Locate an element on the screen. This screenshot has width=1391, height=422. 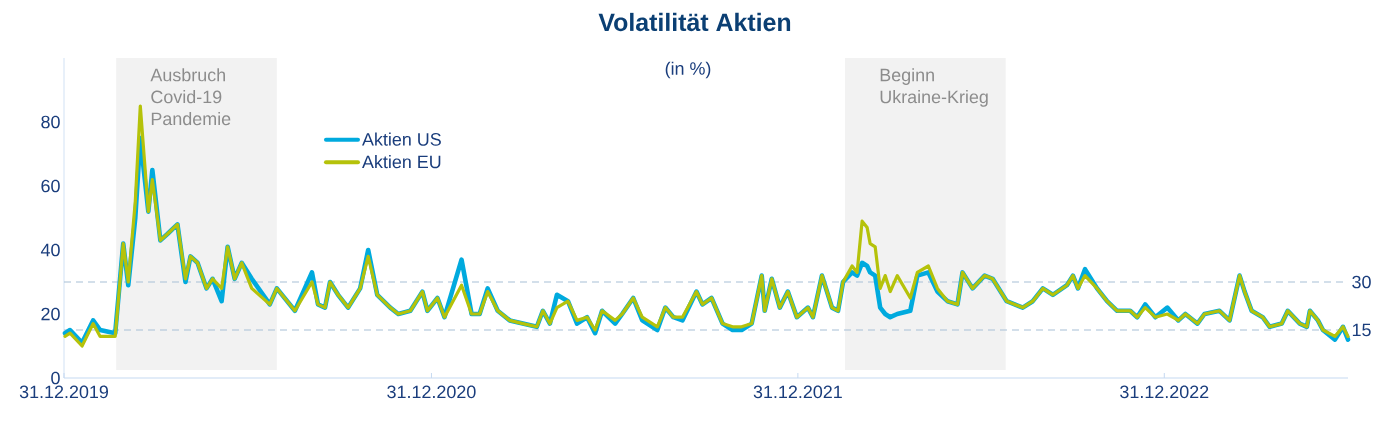
x-tick-label: 31.12.2019 is located at coordinates (64, 392).